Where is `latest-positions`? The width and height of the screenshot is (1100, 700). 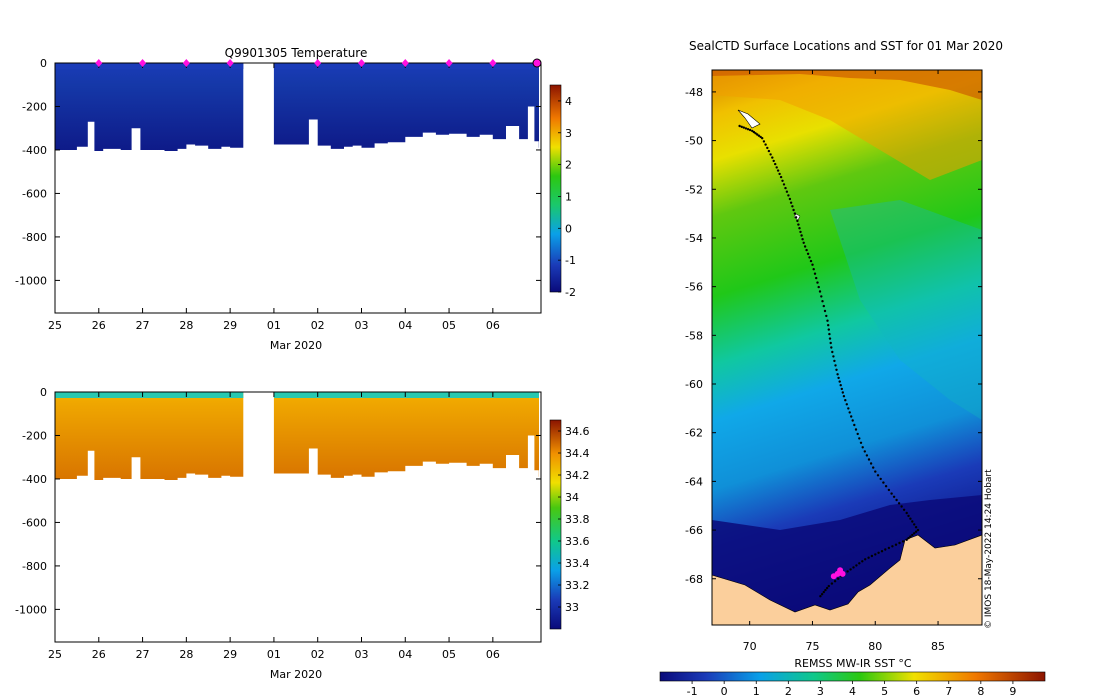
latest-positions is located at coordinates (838, 573).